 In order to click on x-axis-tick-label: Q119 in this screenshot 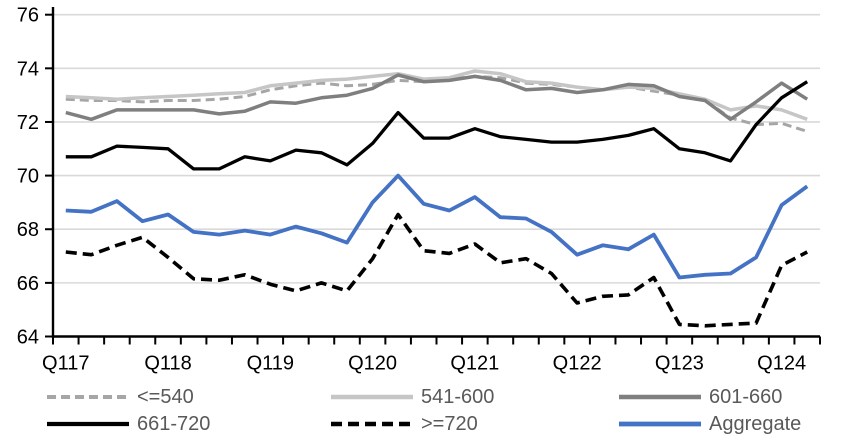, I will do `click(270, 364)`.